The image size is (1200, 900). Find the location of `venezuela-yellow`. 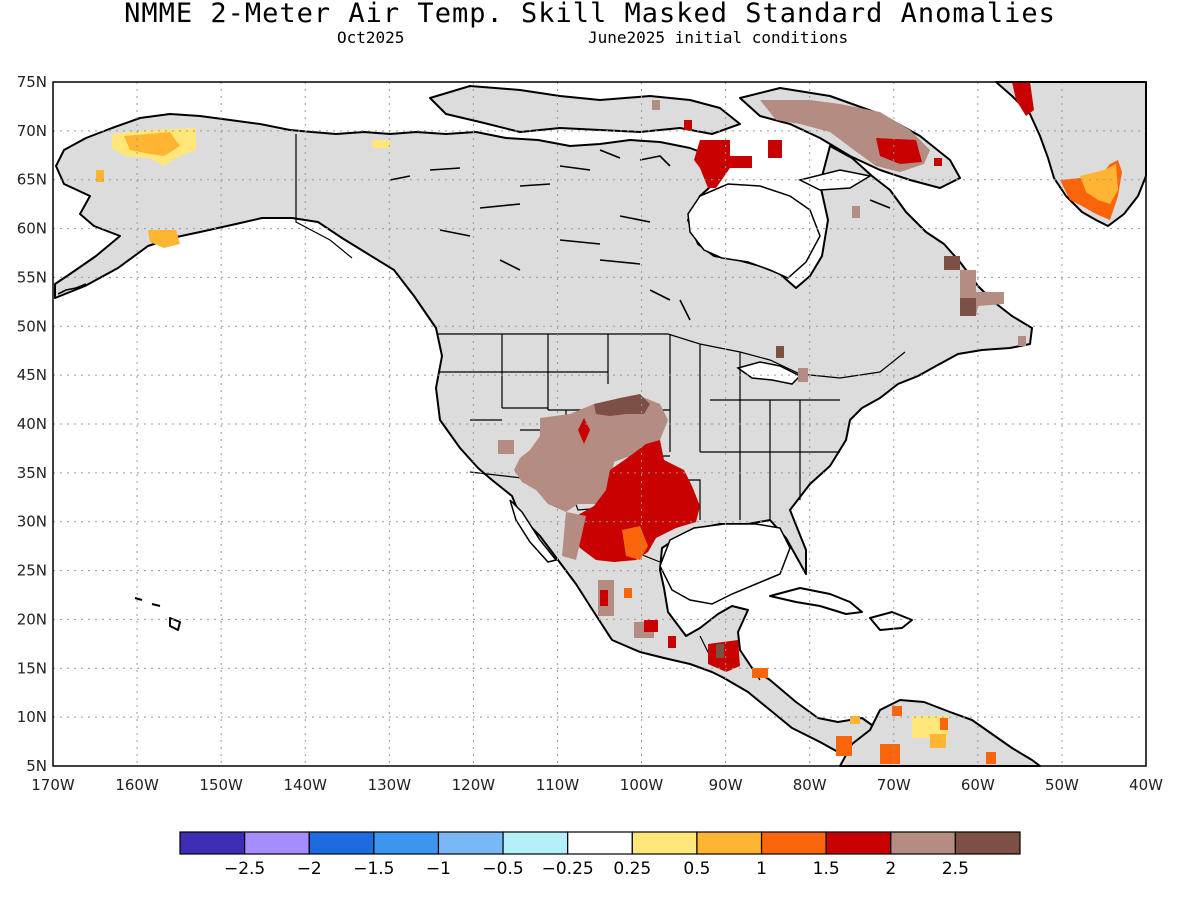

venezuela-yellow is located at coordinates (930, 727).